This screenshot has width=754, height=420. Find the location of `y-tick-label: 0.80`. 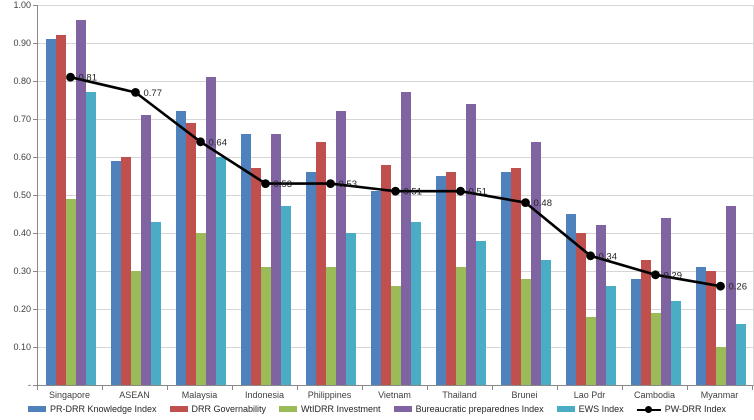

y-tick-label: 0.80 is located at coordinates (22, 81).